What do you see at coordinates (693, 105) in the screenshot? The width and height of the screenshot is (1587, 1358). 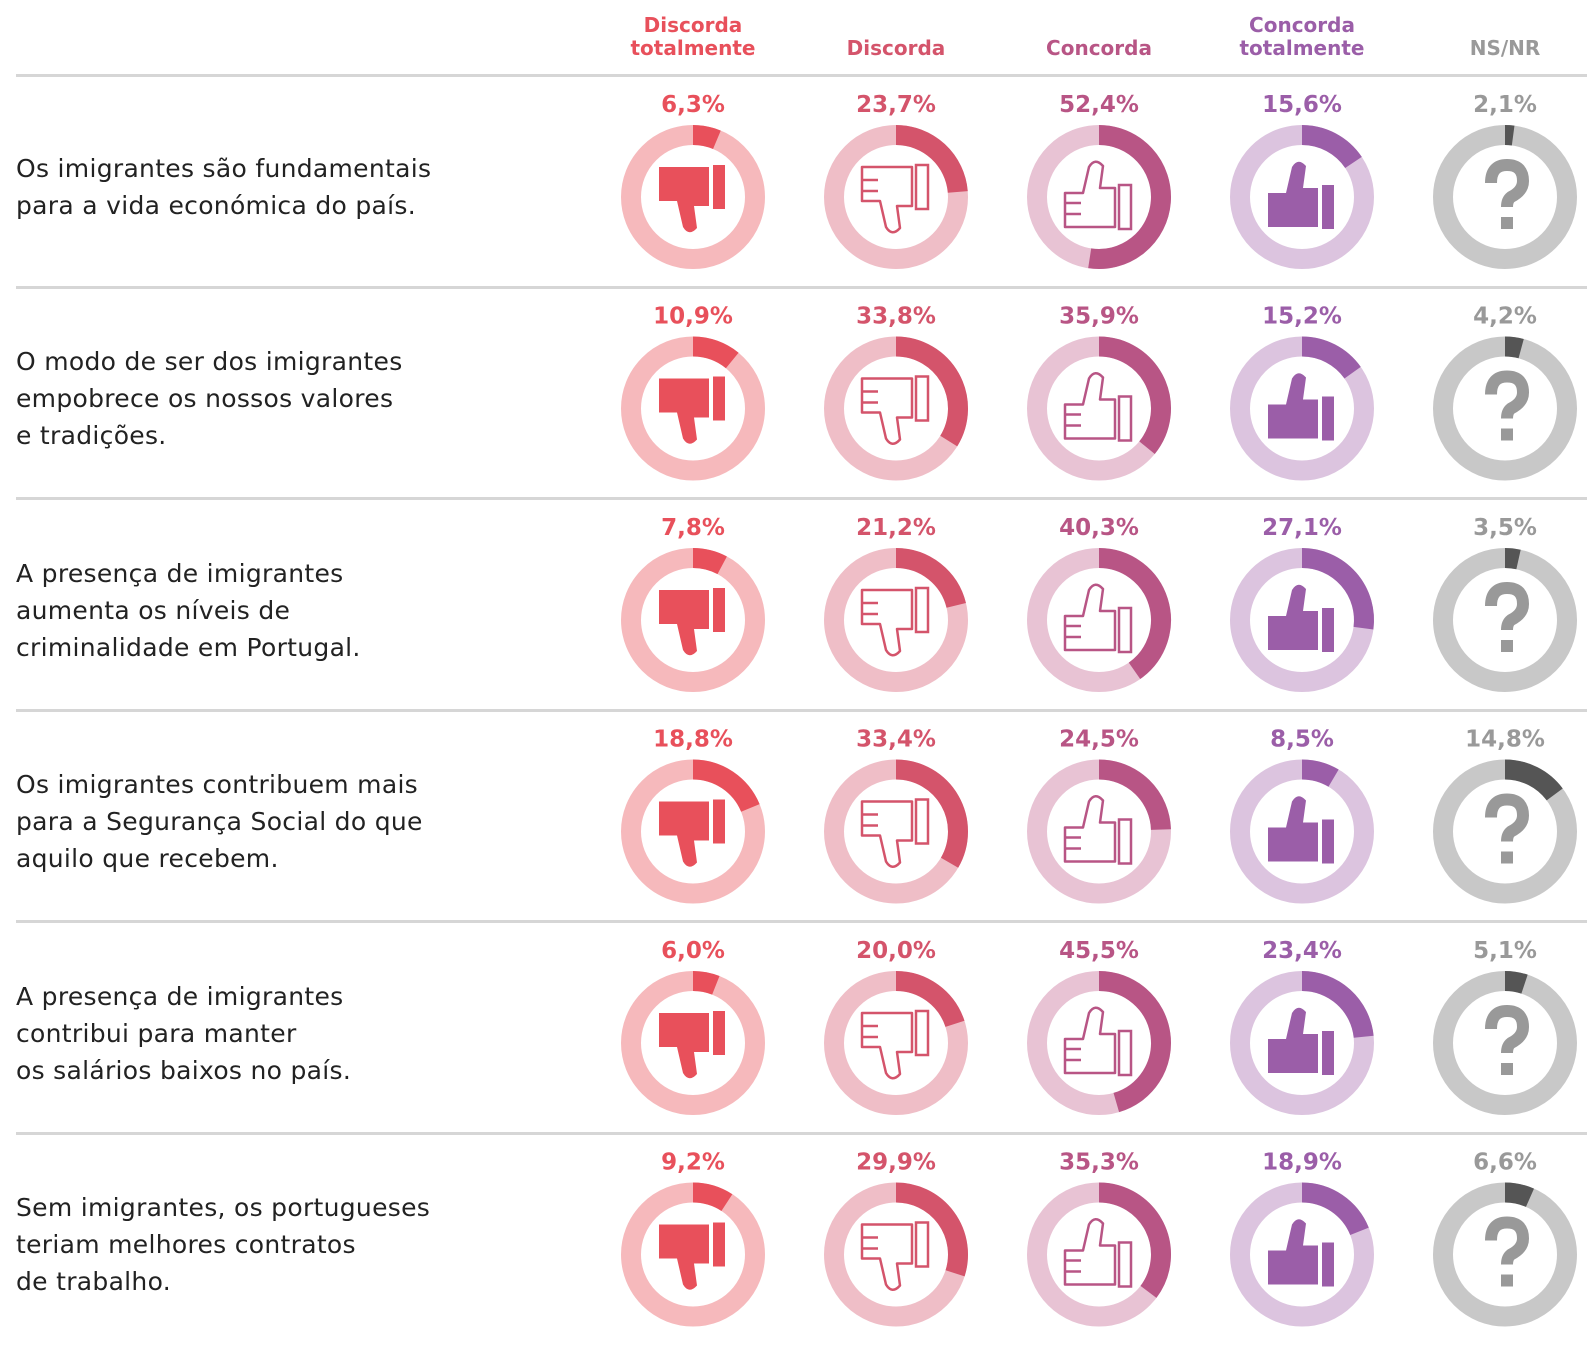 I see `value-label: 6,3%` at bounding box center [693, 105].